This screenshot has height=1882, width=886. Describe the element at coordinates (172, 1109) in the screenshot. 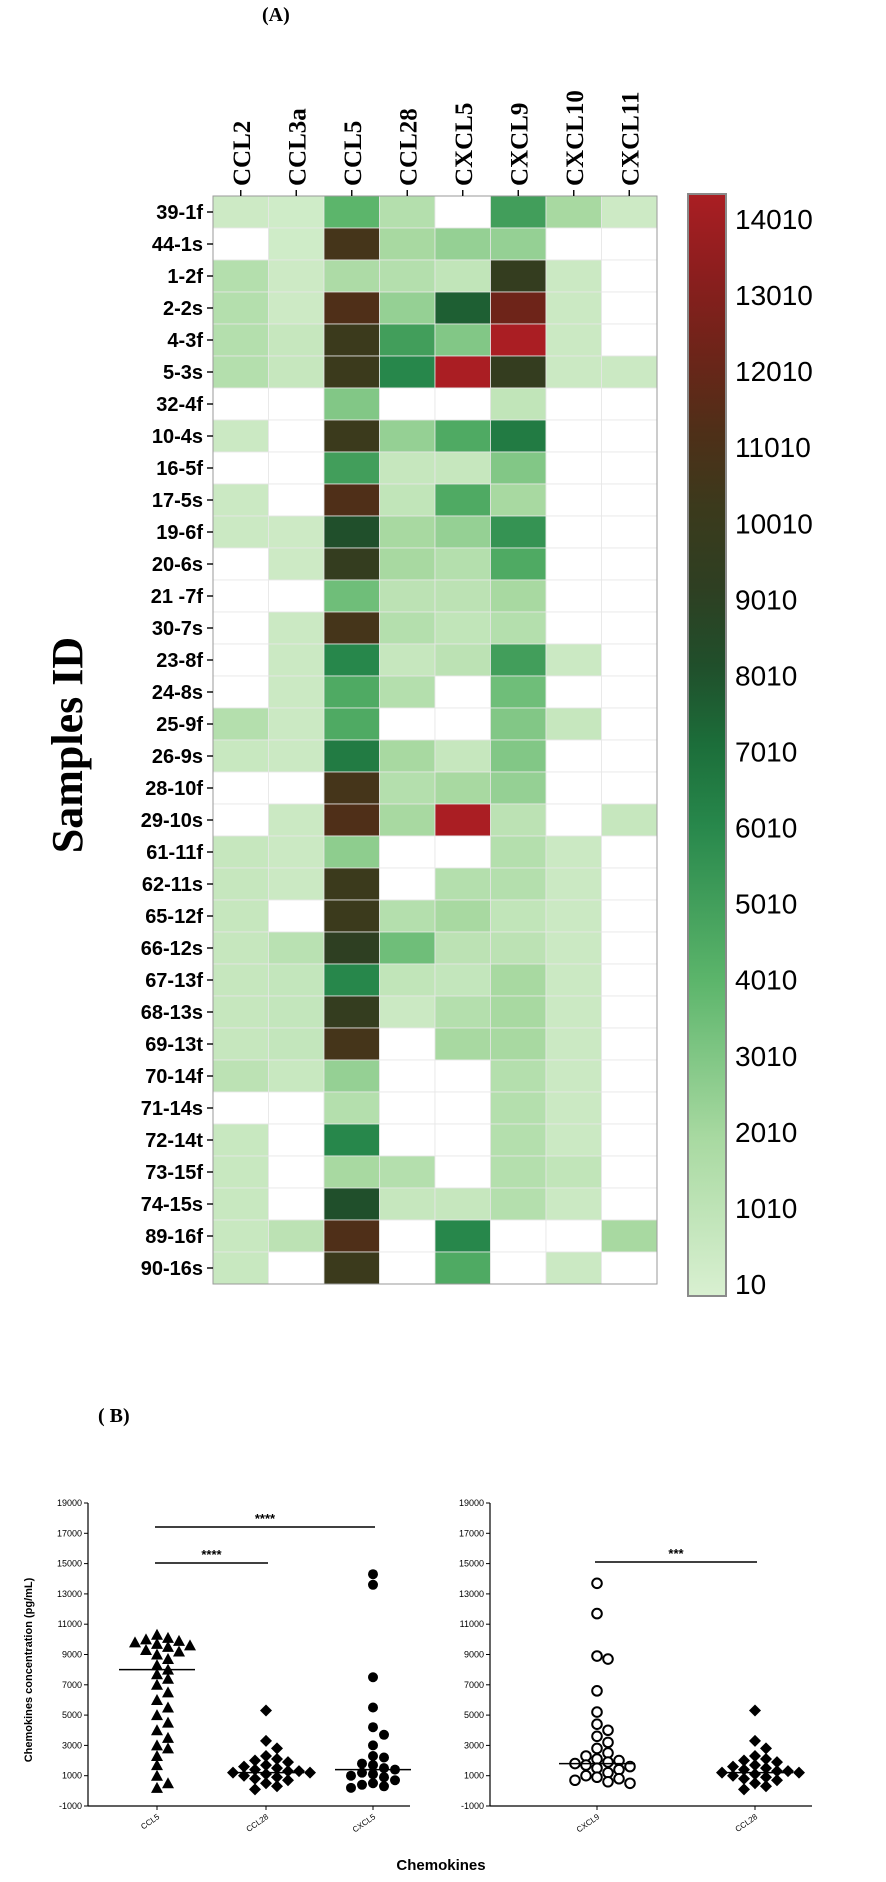

I see `row-label: 71-14s` at that location.